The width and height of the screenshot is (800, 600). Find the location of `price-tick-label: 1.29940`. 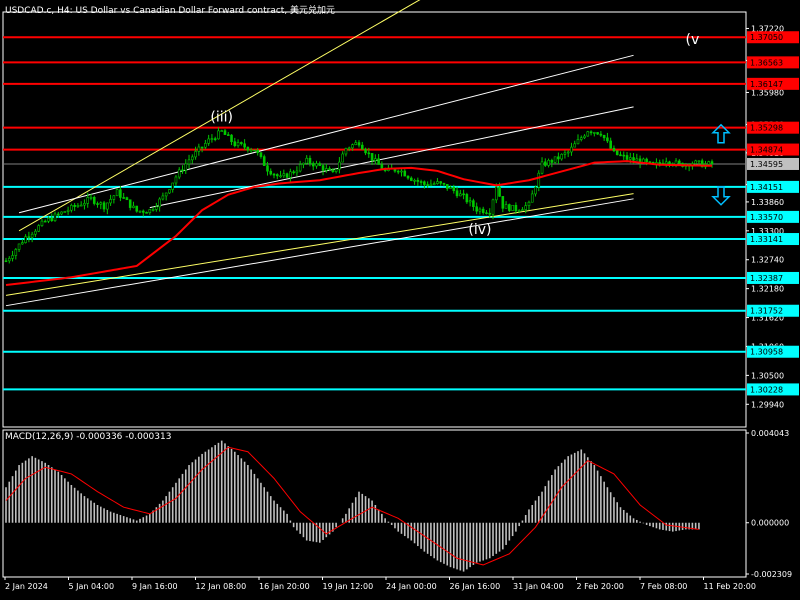

price-tick-label: 1.29940 is located at coordinates (767, 404).